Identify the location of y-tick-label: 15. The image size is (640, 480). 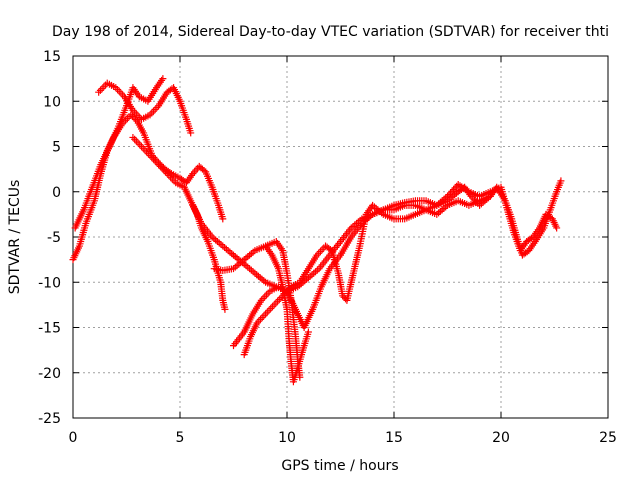
(52, 57).